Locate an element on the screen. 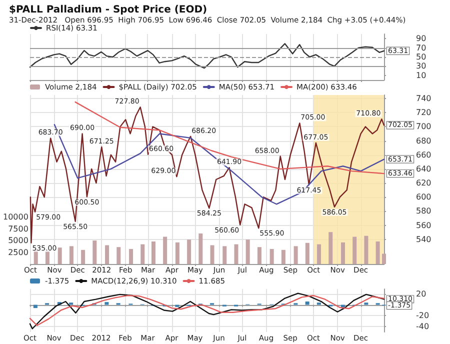 The height and width of the screenshot is (344, 450). y-tick-label: 560 is located at coordinates (424, 225).